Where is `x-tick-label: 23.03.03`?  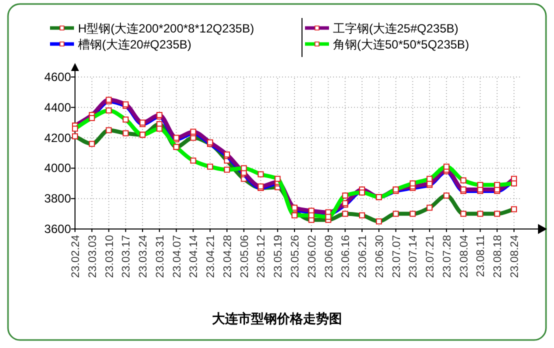 x-tick-label: 23.03.03 is located at coordinates (92, 256).